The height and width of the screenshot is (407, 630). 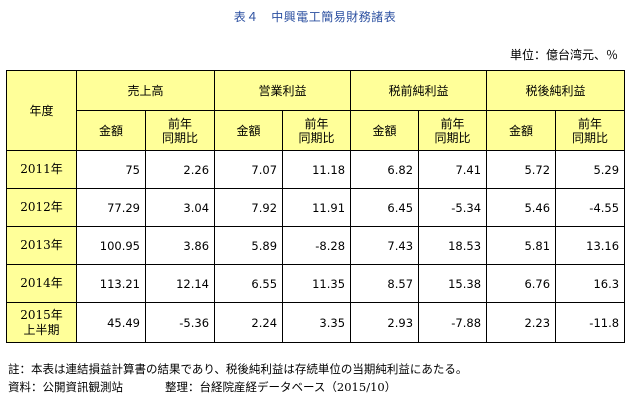 What do you see at coordinates (590, 169) in the screenshot?
I see `cell-value: 5.29` at bounding box center [590, 169].